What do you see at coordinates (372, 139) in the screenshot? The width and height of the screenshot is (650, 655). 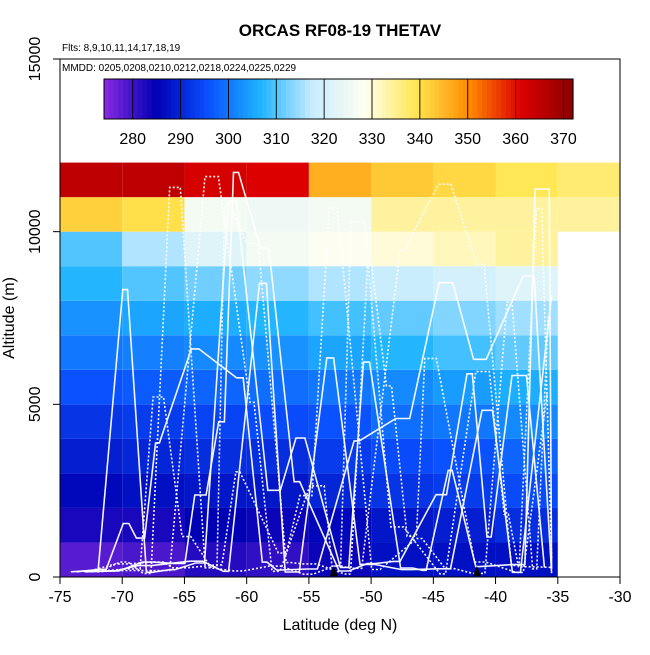 I see `colorbar-tick-label: 330` at bounding box center [372, 139].